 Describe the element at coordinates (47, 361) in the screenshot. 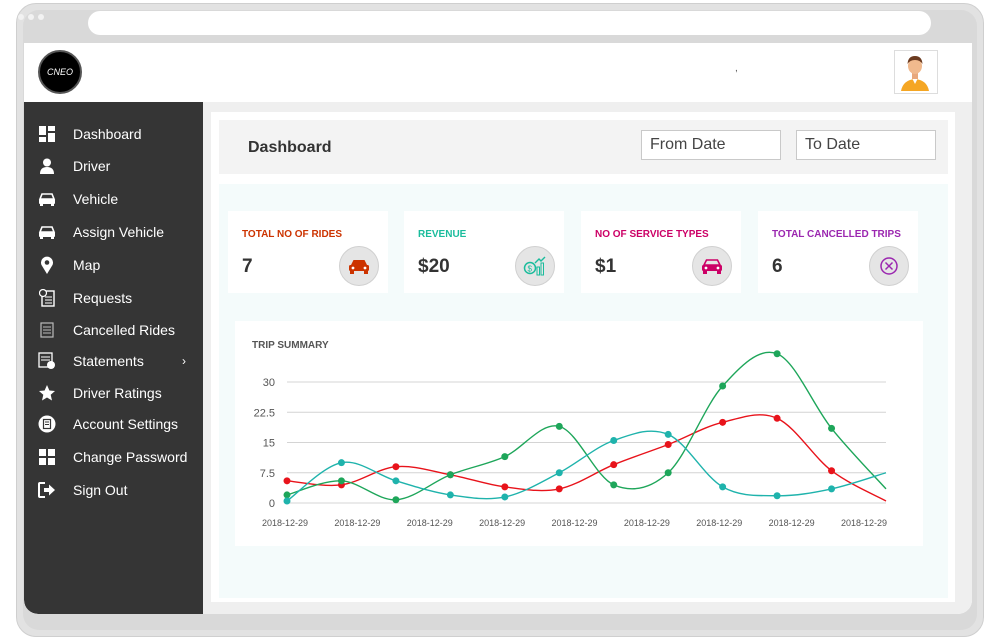

I see `statement-icon` at that location.